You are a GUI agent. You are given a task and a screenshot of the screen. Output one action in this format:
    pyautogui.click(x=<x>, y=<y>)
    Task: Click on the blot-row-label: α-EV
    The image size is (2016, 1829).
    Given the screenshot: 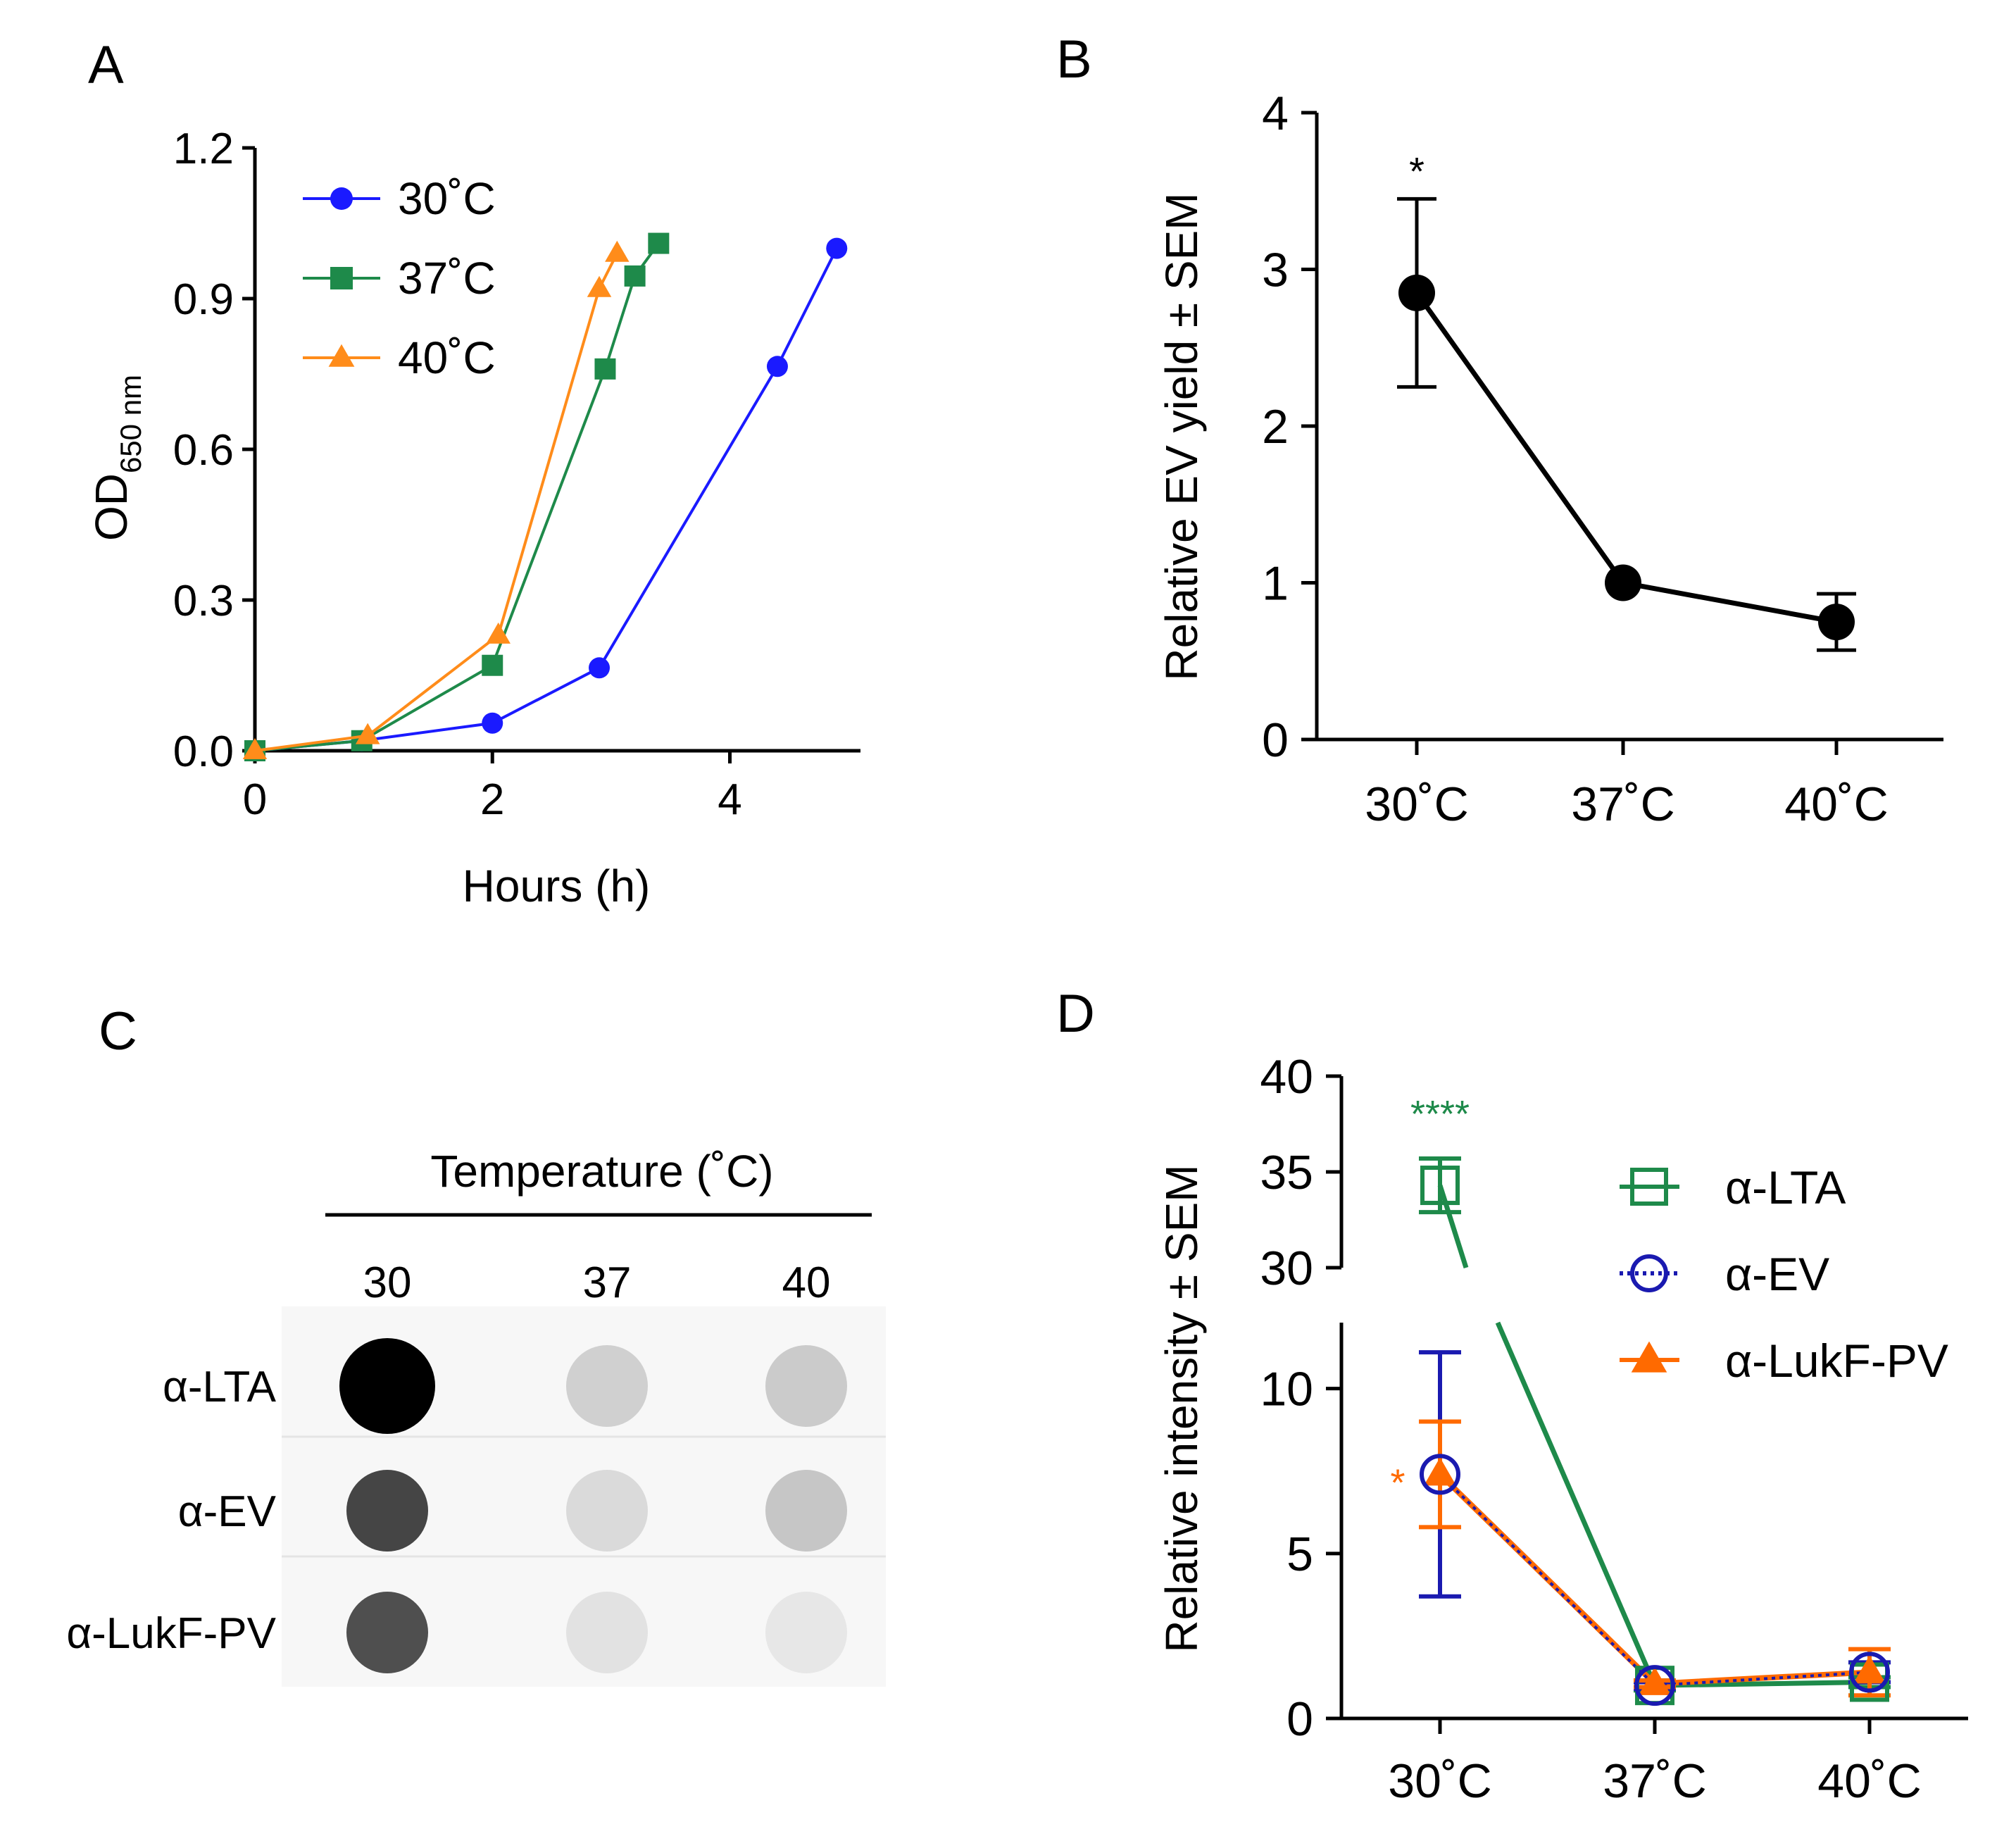 What is the action you would take?
    pyautogui.click(x=227, y=1511)
    